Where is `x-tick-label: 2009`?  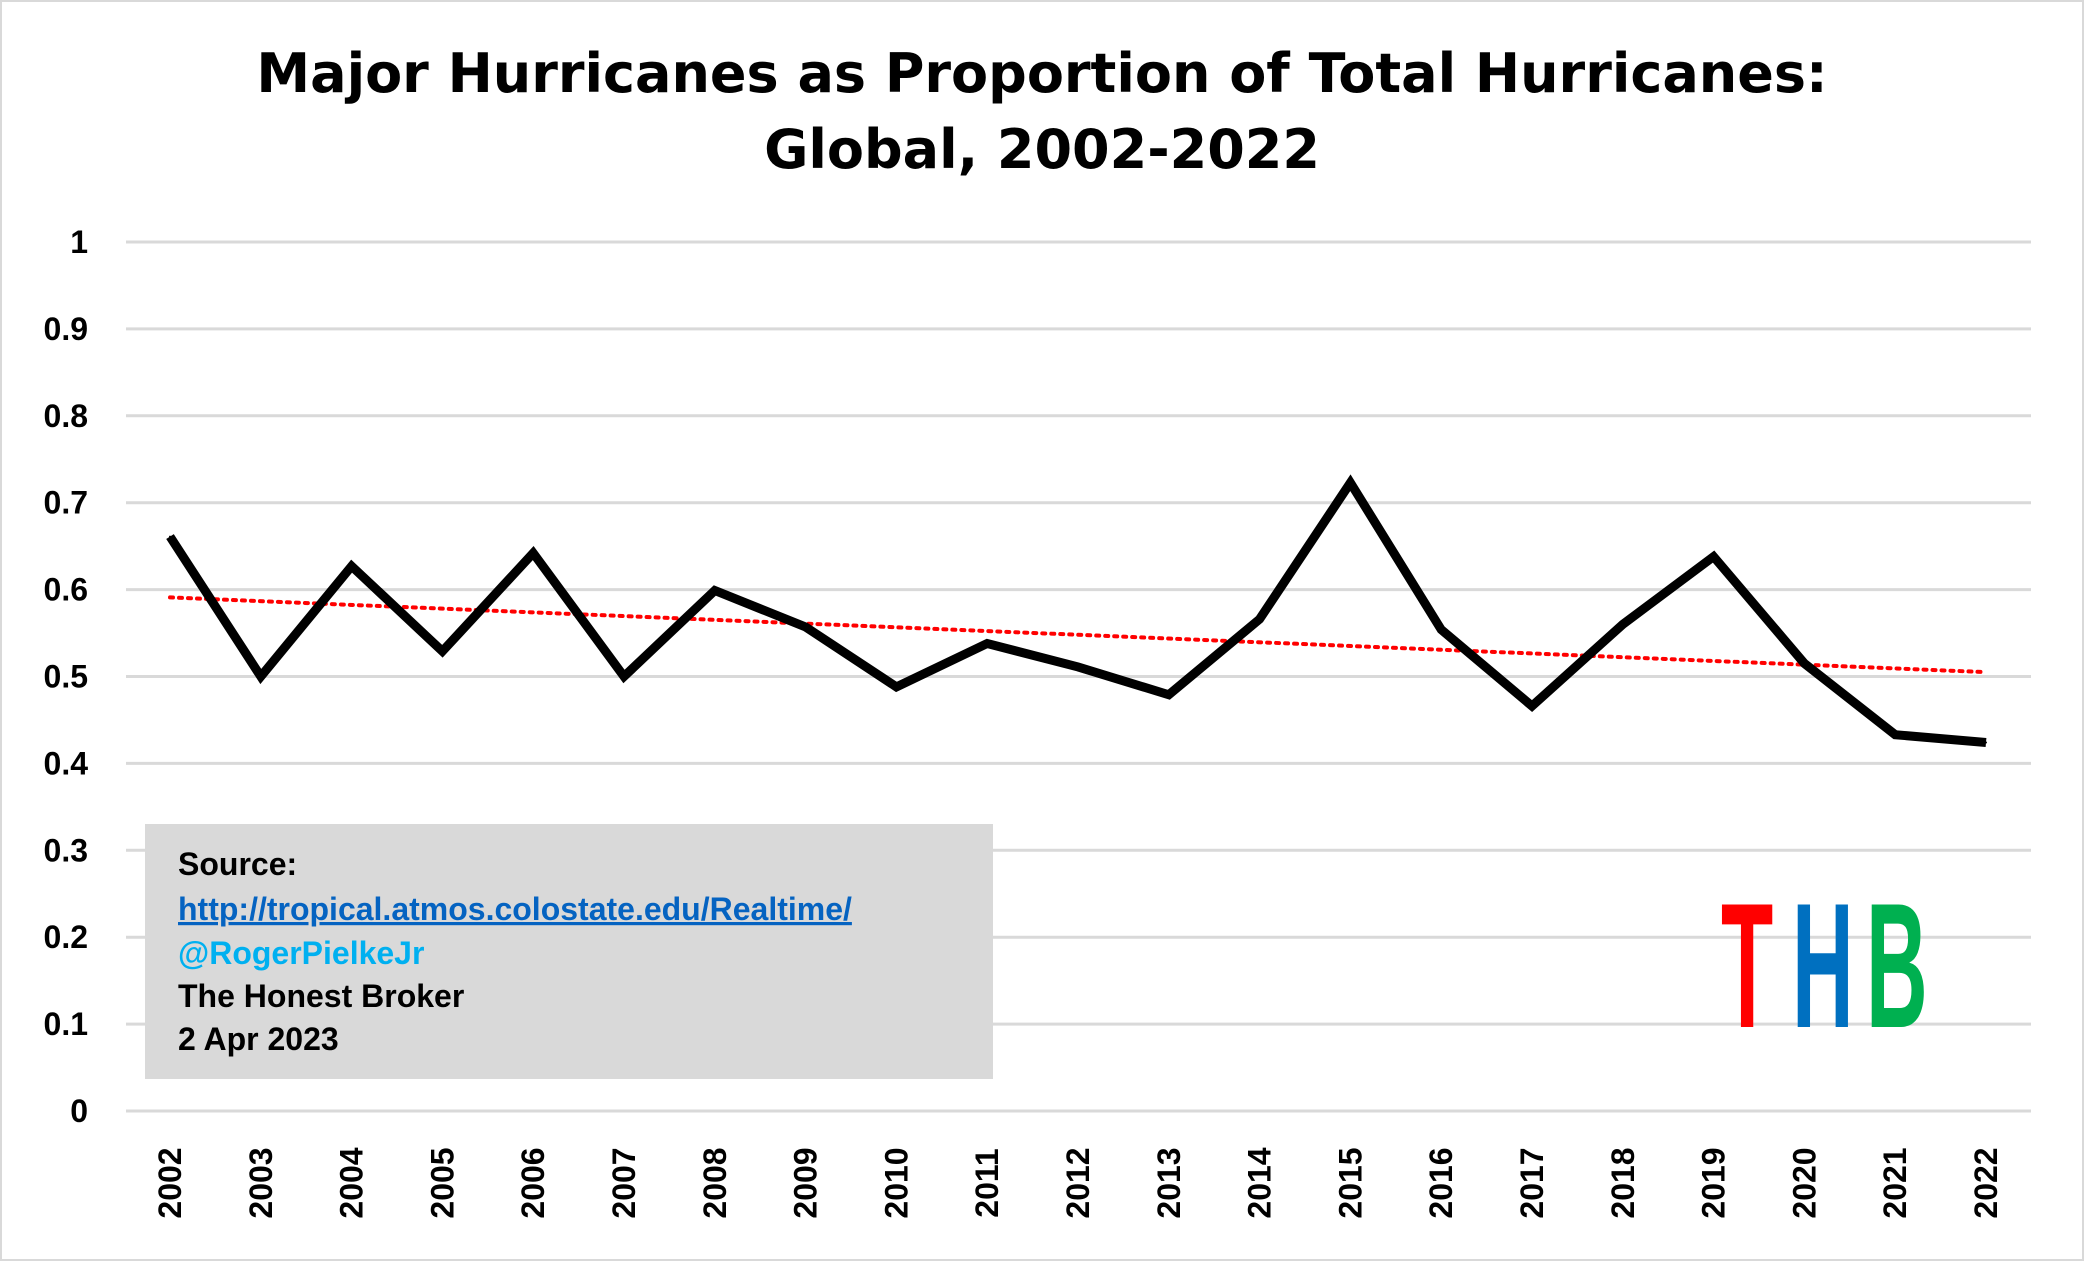 x-tick-label: 2009 is located at coordinates (806, 1182).